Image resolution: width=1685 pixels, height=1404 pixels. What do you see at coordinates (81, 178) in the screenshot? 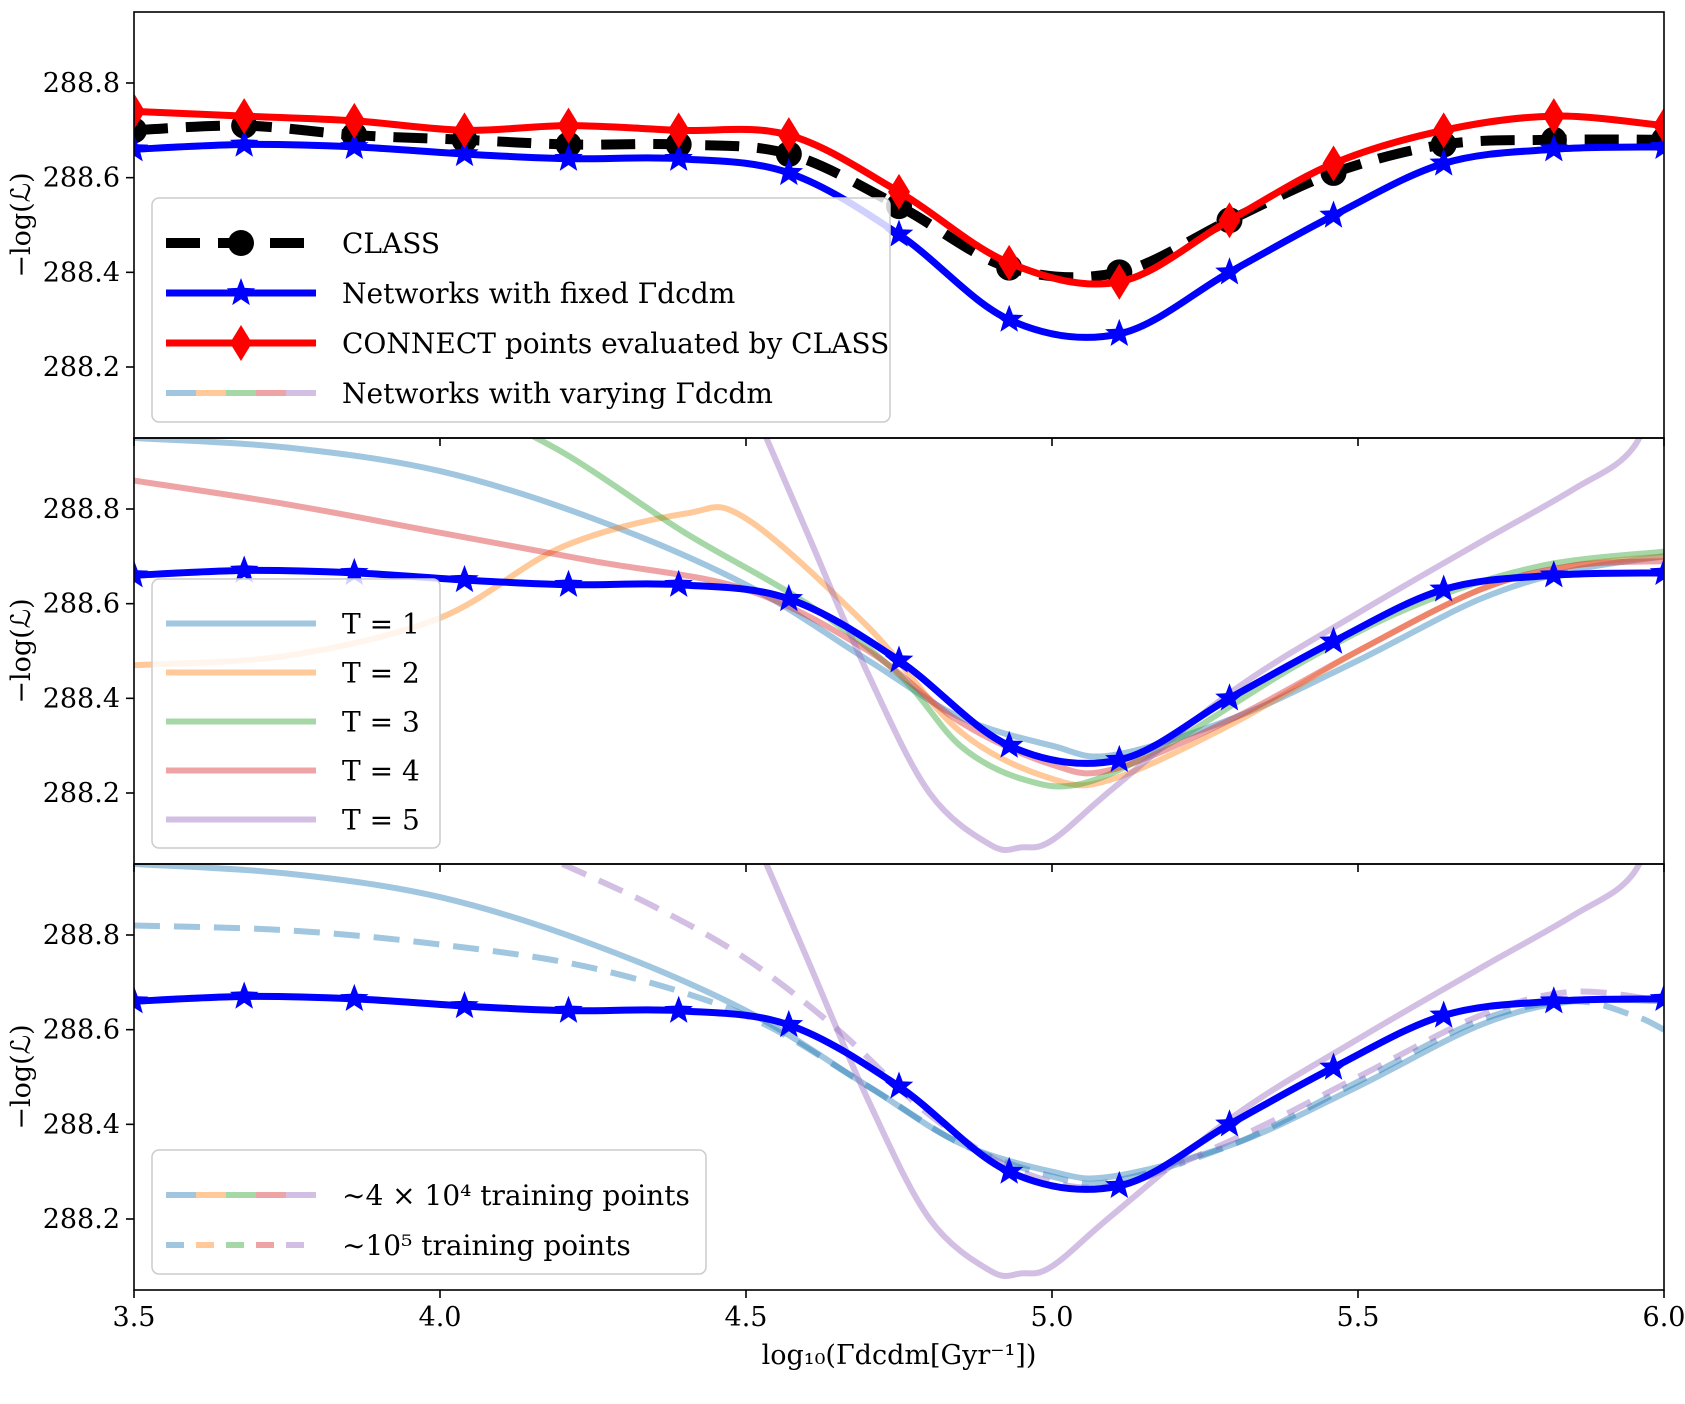
I see `panel-1-y-tick-label: 288.6` at bounding box center [81, 178].